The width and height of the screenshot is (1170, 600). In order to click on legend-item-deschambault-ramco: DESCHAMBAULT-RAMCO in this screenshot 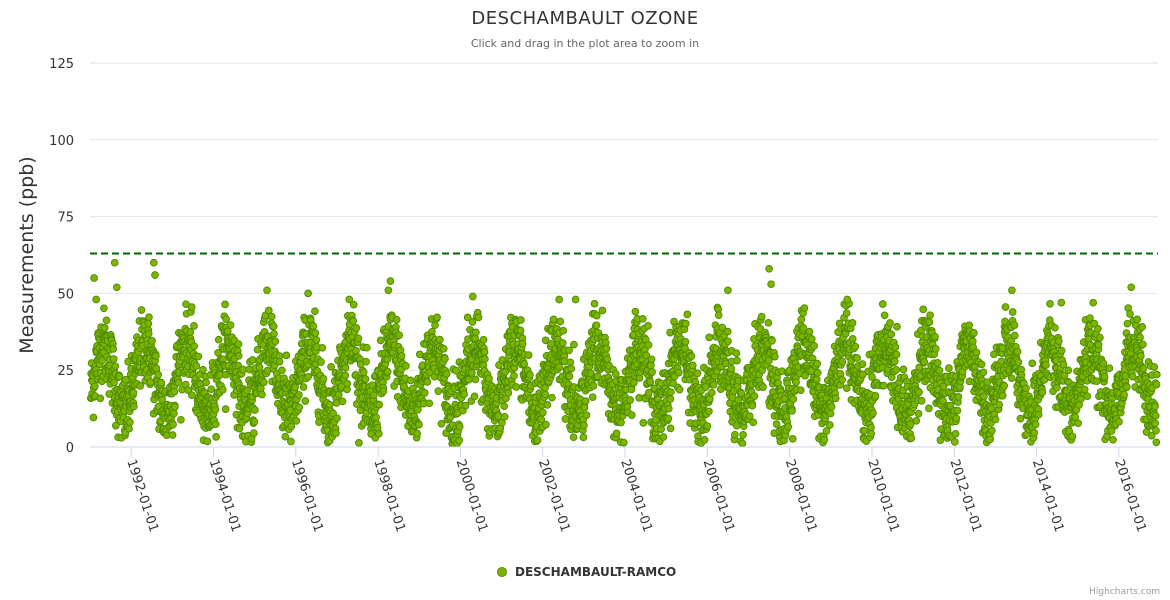, I will do `click(587, 572)`.